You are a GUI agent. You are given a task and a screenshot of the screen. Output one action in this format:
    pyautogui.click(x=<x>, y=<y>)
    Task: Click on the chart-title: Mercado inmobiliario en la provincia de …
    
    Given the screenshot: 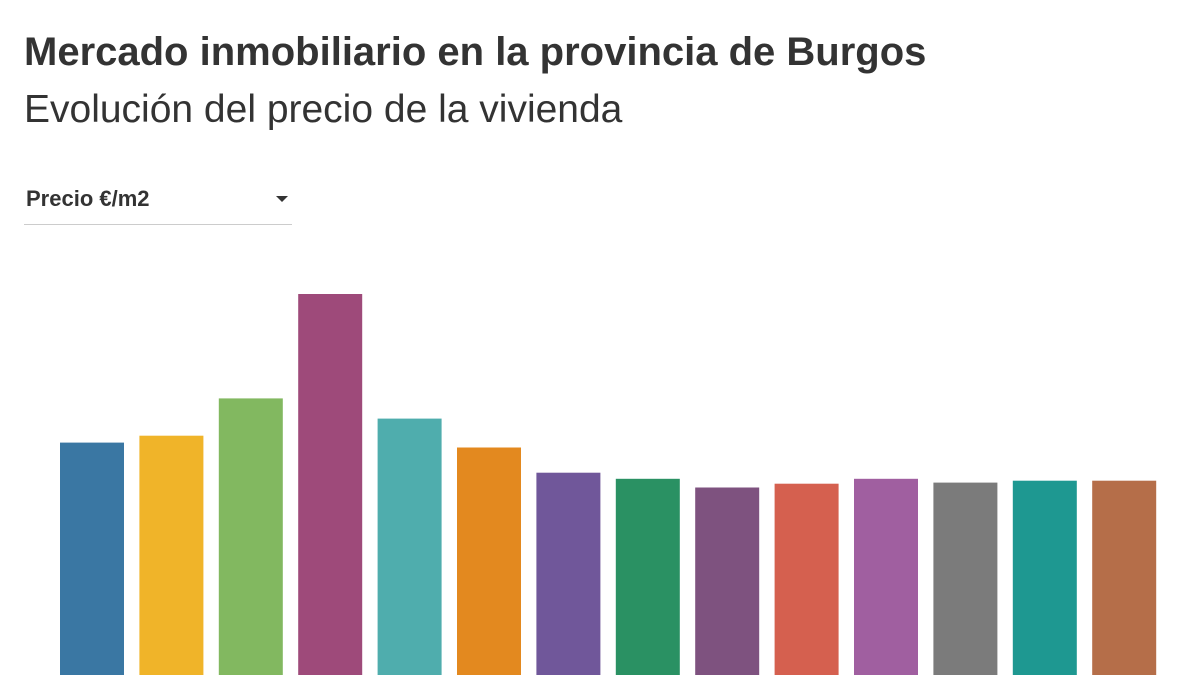 What is the action you would take?
    pyautogui.click(x=475, y=52)
    